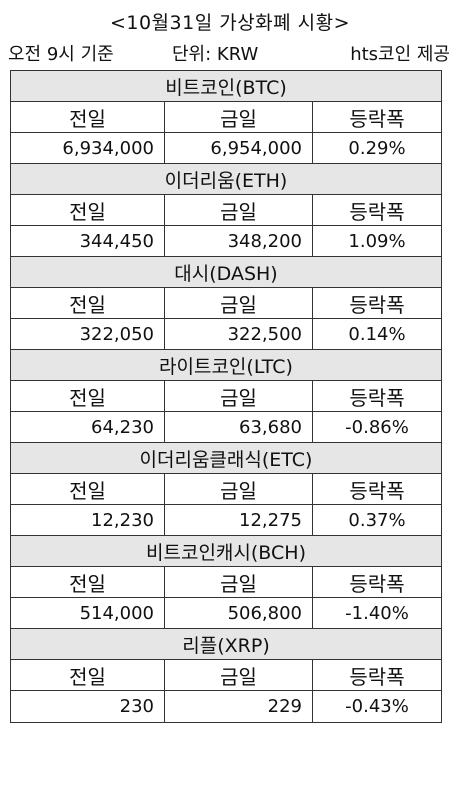 The width and height of the screenshot is (460, 792). What do you see at coordinates (239, 613) in the screenshot?
I see `today-price: 506,800` at bounding box center [239, 613].